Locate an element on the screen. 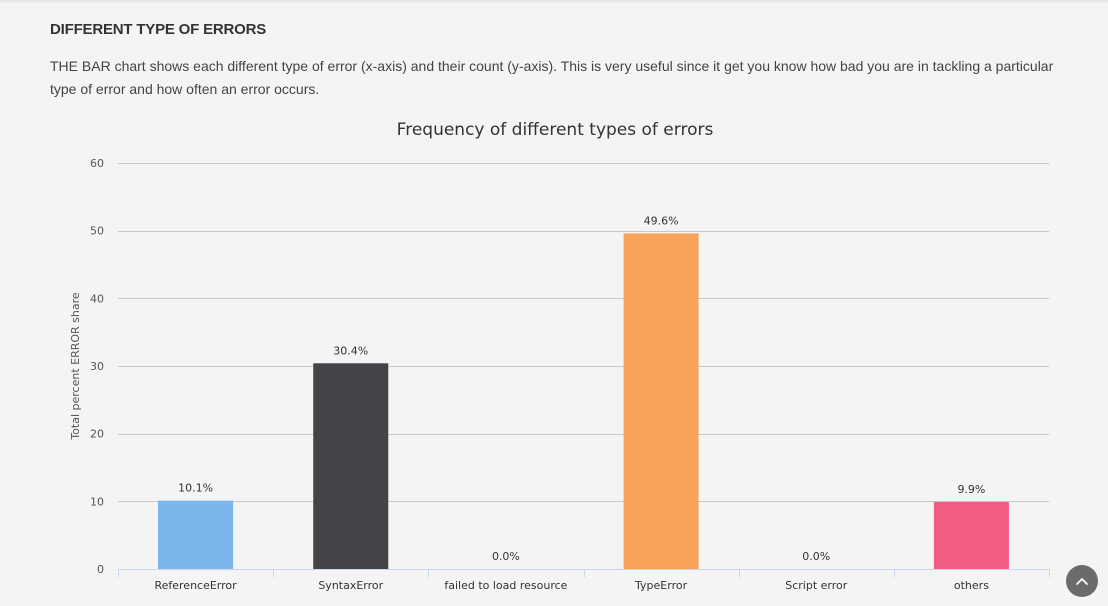 The width and height of the screenshot is (1108, 606). bar-referenceerror is located at coordinates (196, 534).